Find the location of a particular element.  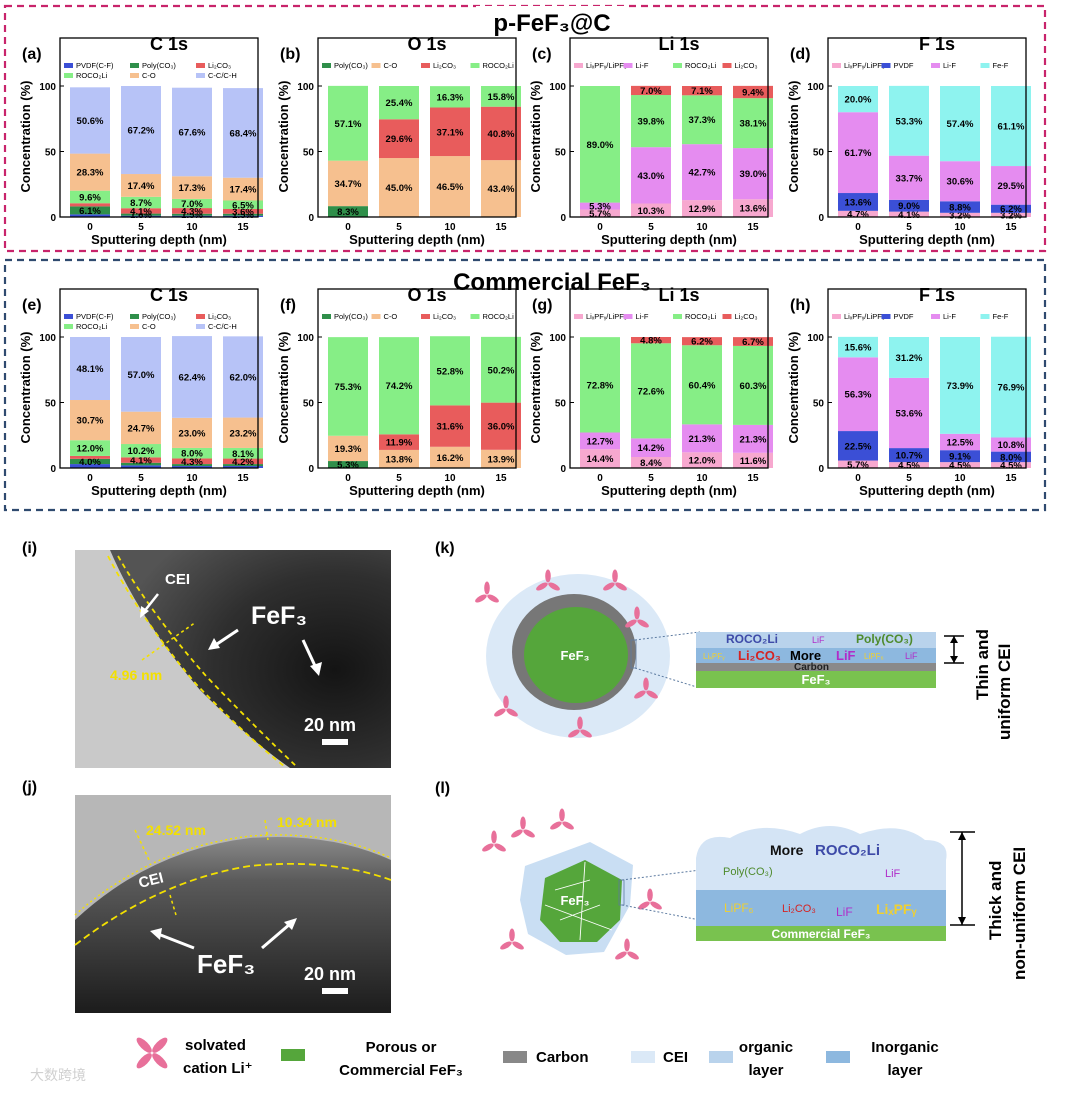

layer-word-li2co3: Li₂CO₃ is located at coordinates (759, 655).